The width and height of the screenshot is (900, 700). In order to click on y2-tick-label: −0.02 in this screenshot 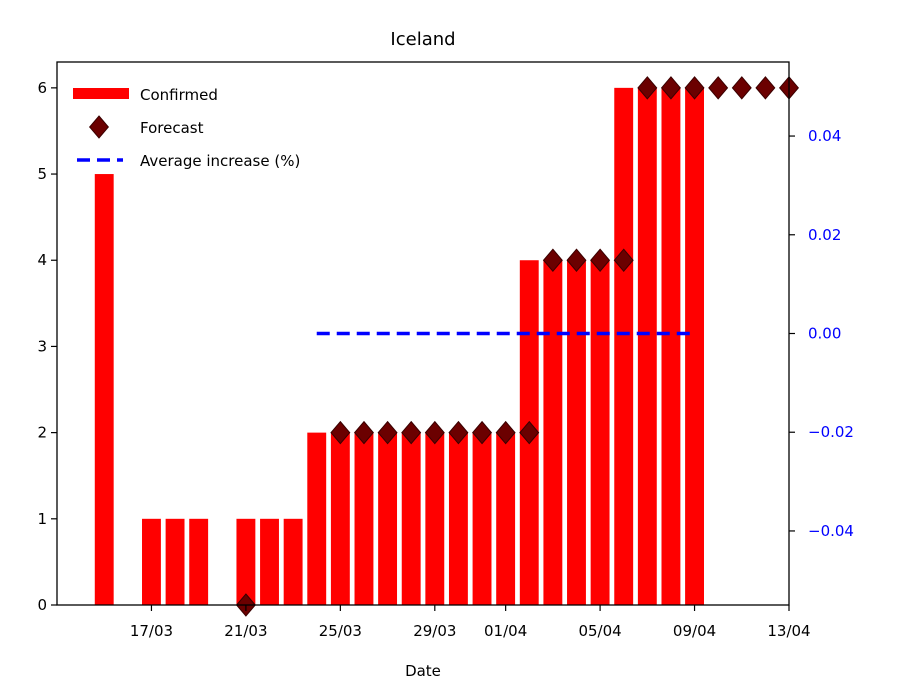, I will do `click(831, 432)`.